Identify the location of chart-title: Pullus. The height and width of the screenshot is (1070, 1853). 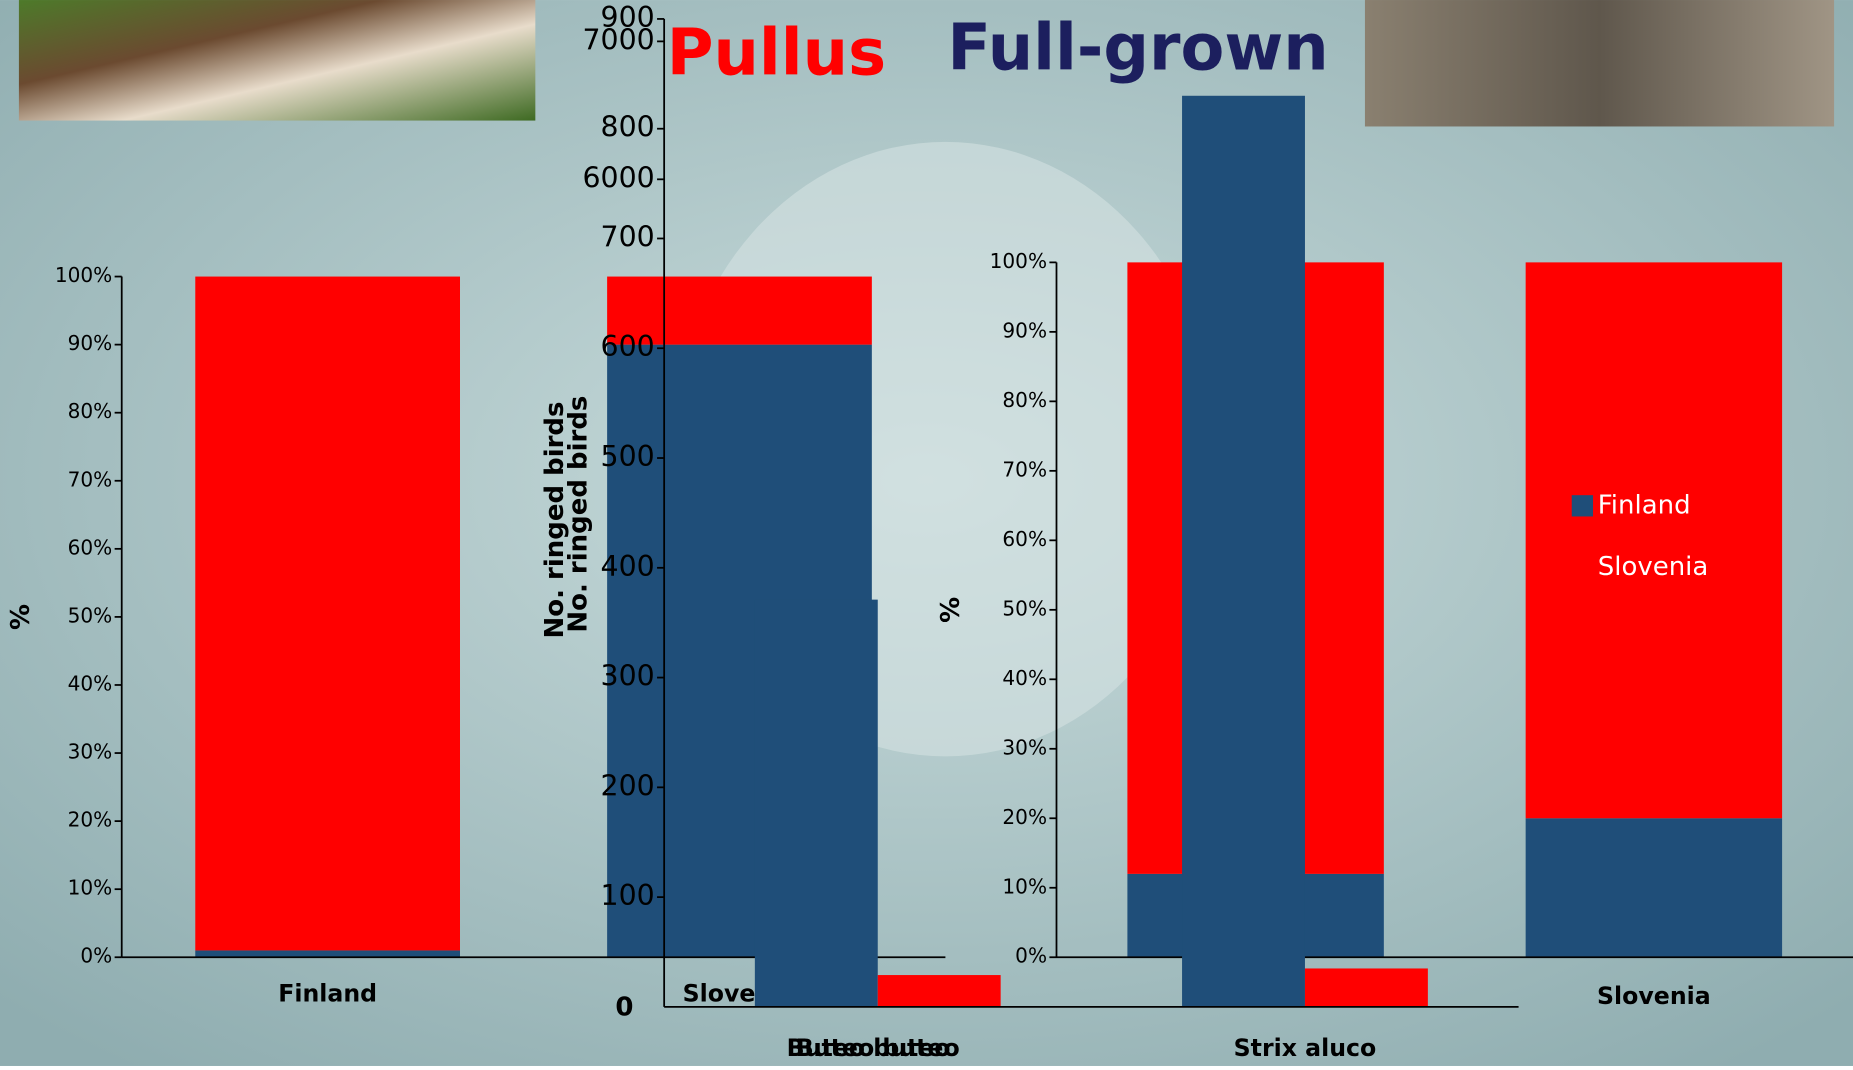
(776, 53).